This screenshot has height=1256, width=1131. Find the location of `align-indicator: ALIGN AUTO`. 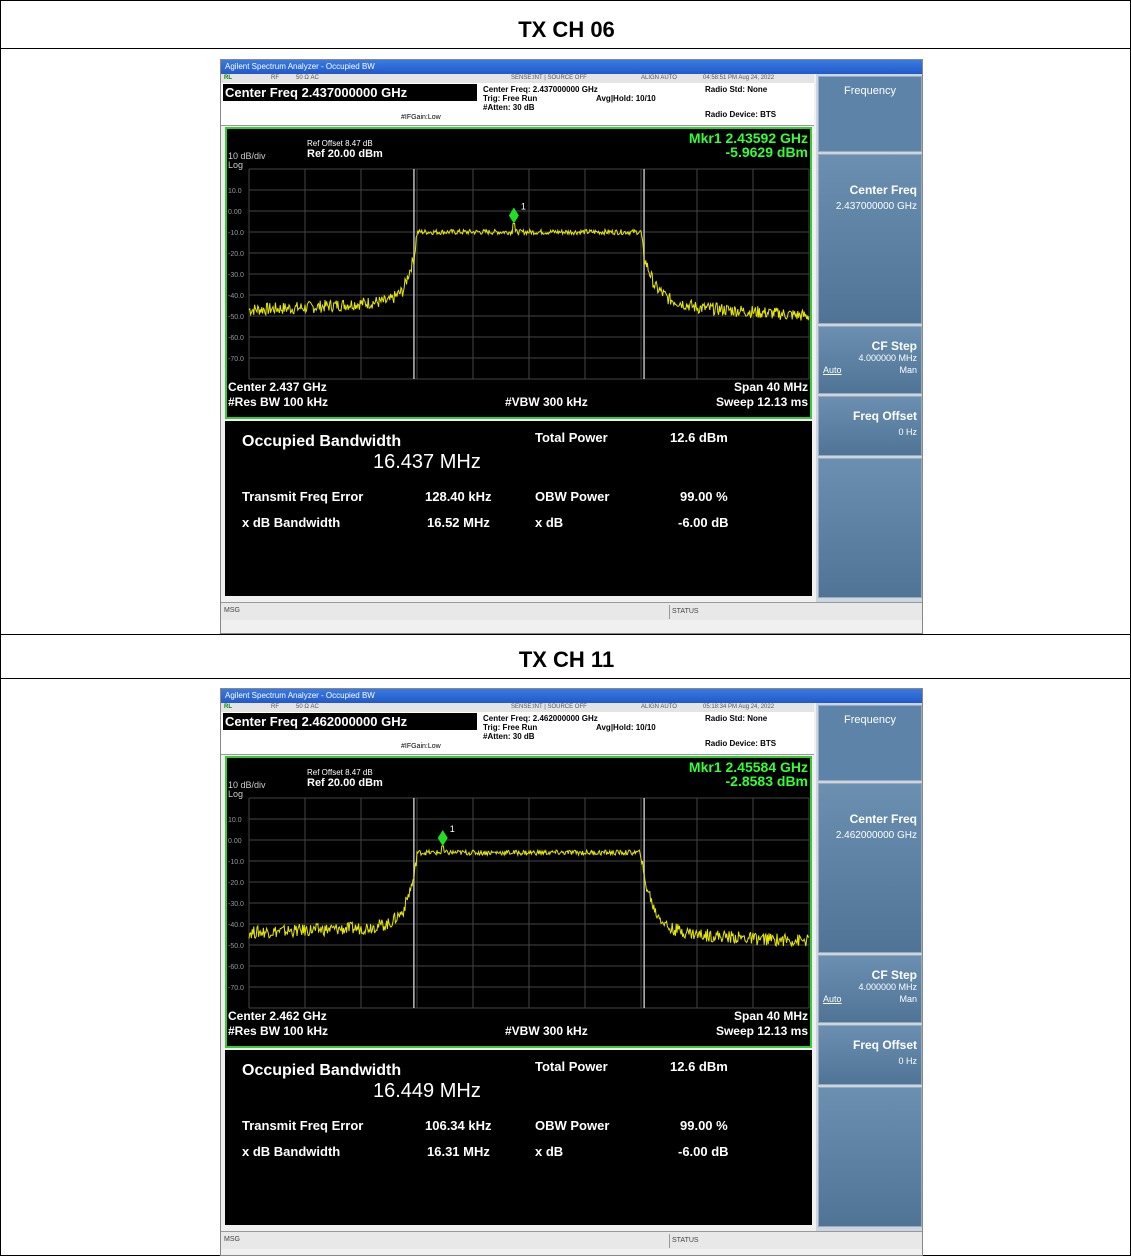

align-indicator: ALIGN AUTO is located at coordinates (659, 78).